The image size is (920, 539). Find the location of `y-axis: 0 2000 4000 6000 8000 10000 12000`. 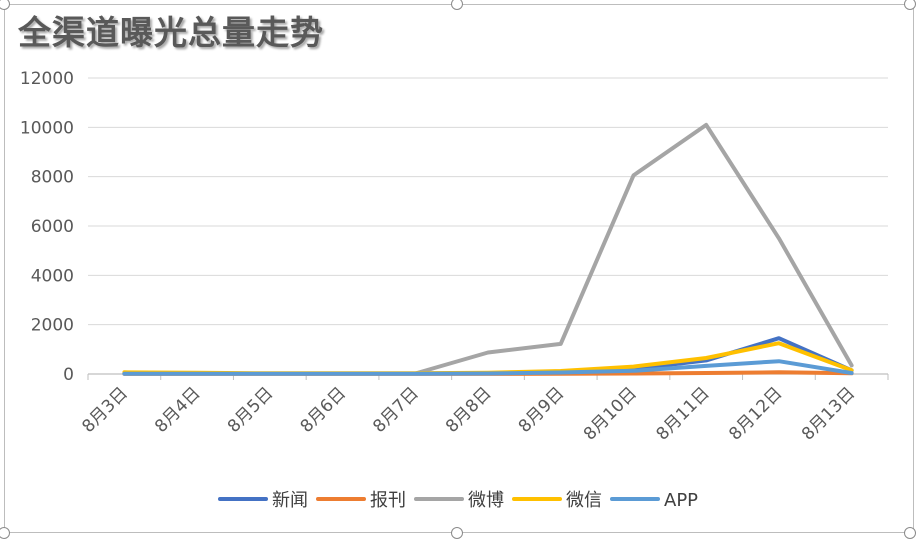

y-axis: 0 2000 4000 6000 8000 10000 12000 is located at coordinates (47, 227).